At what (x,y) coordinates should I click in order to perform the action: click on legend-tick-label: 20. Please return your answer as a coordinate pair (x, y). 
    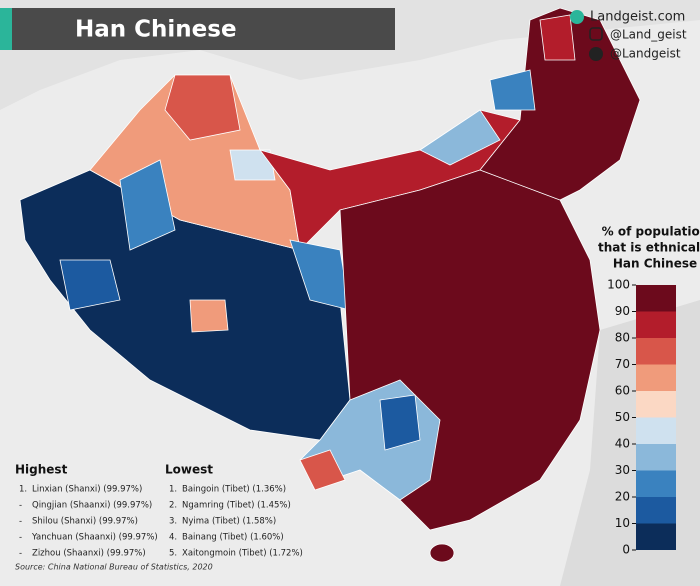
    Looking at the image, I should click on (622, 497).